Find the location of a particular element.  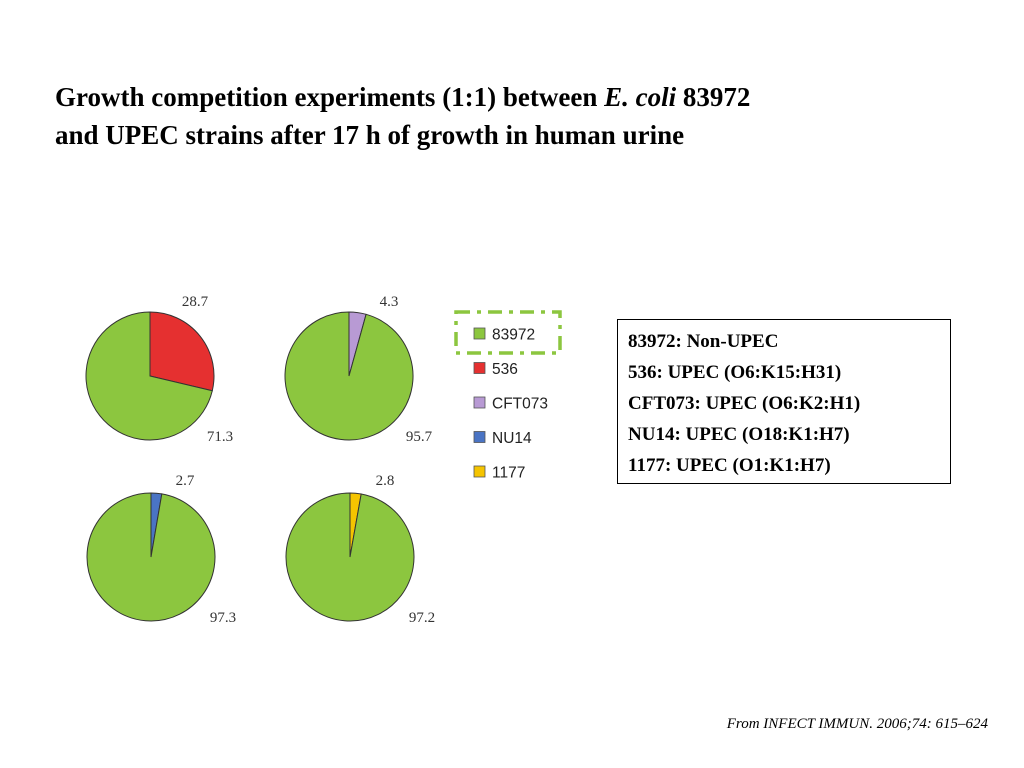

strain-info-line: NU14: UPEC (O18:K1:H7) is located at coordinates (739, 434).